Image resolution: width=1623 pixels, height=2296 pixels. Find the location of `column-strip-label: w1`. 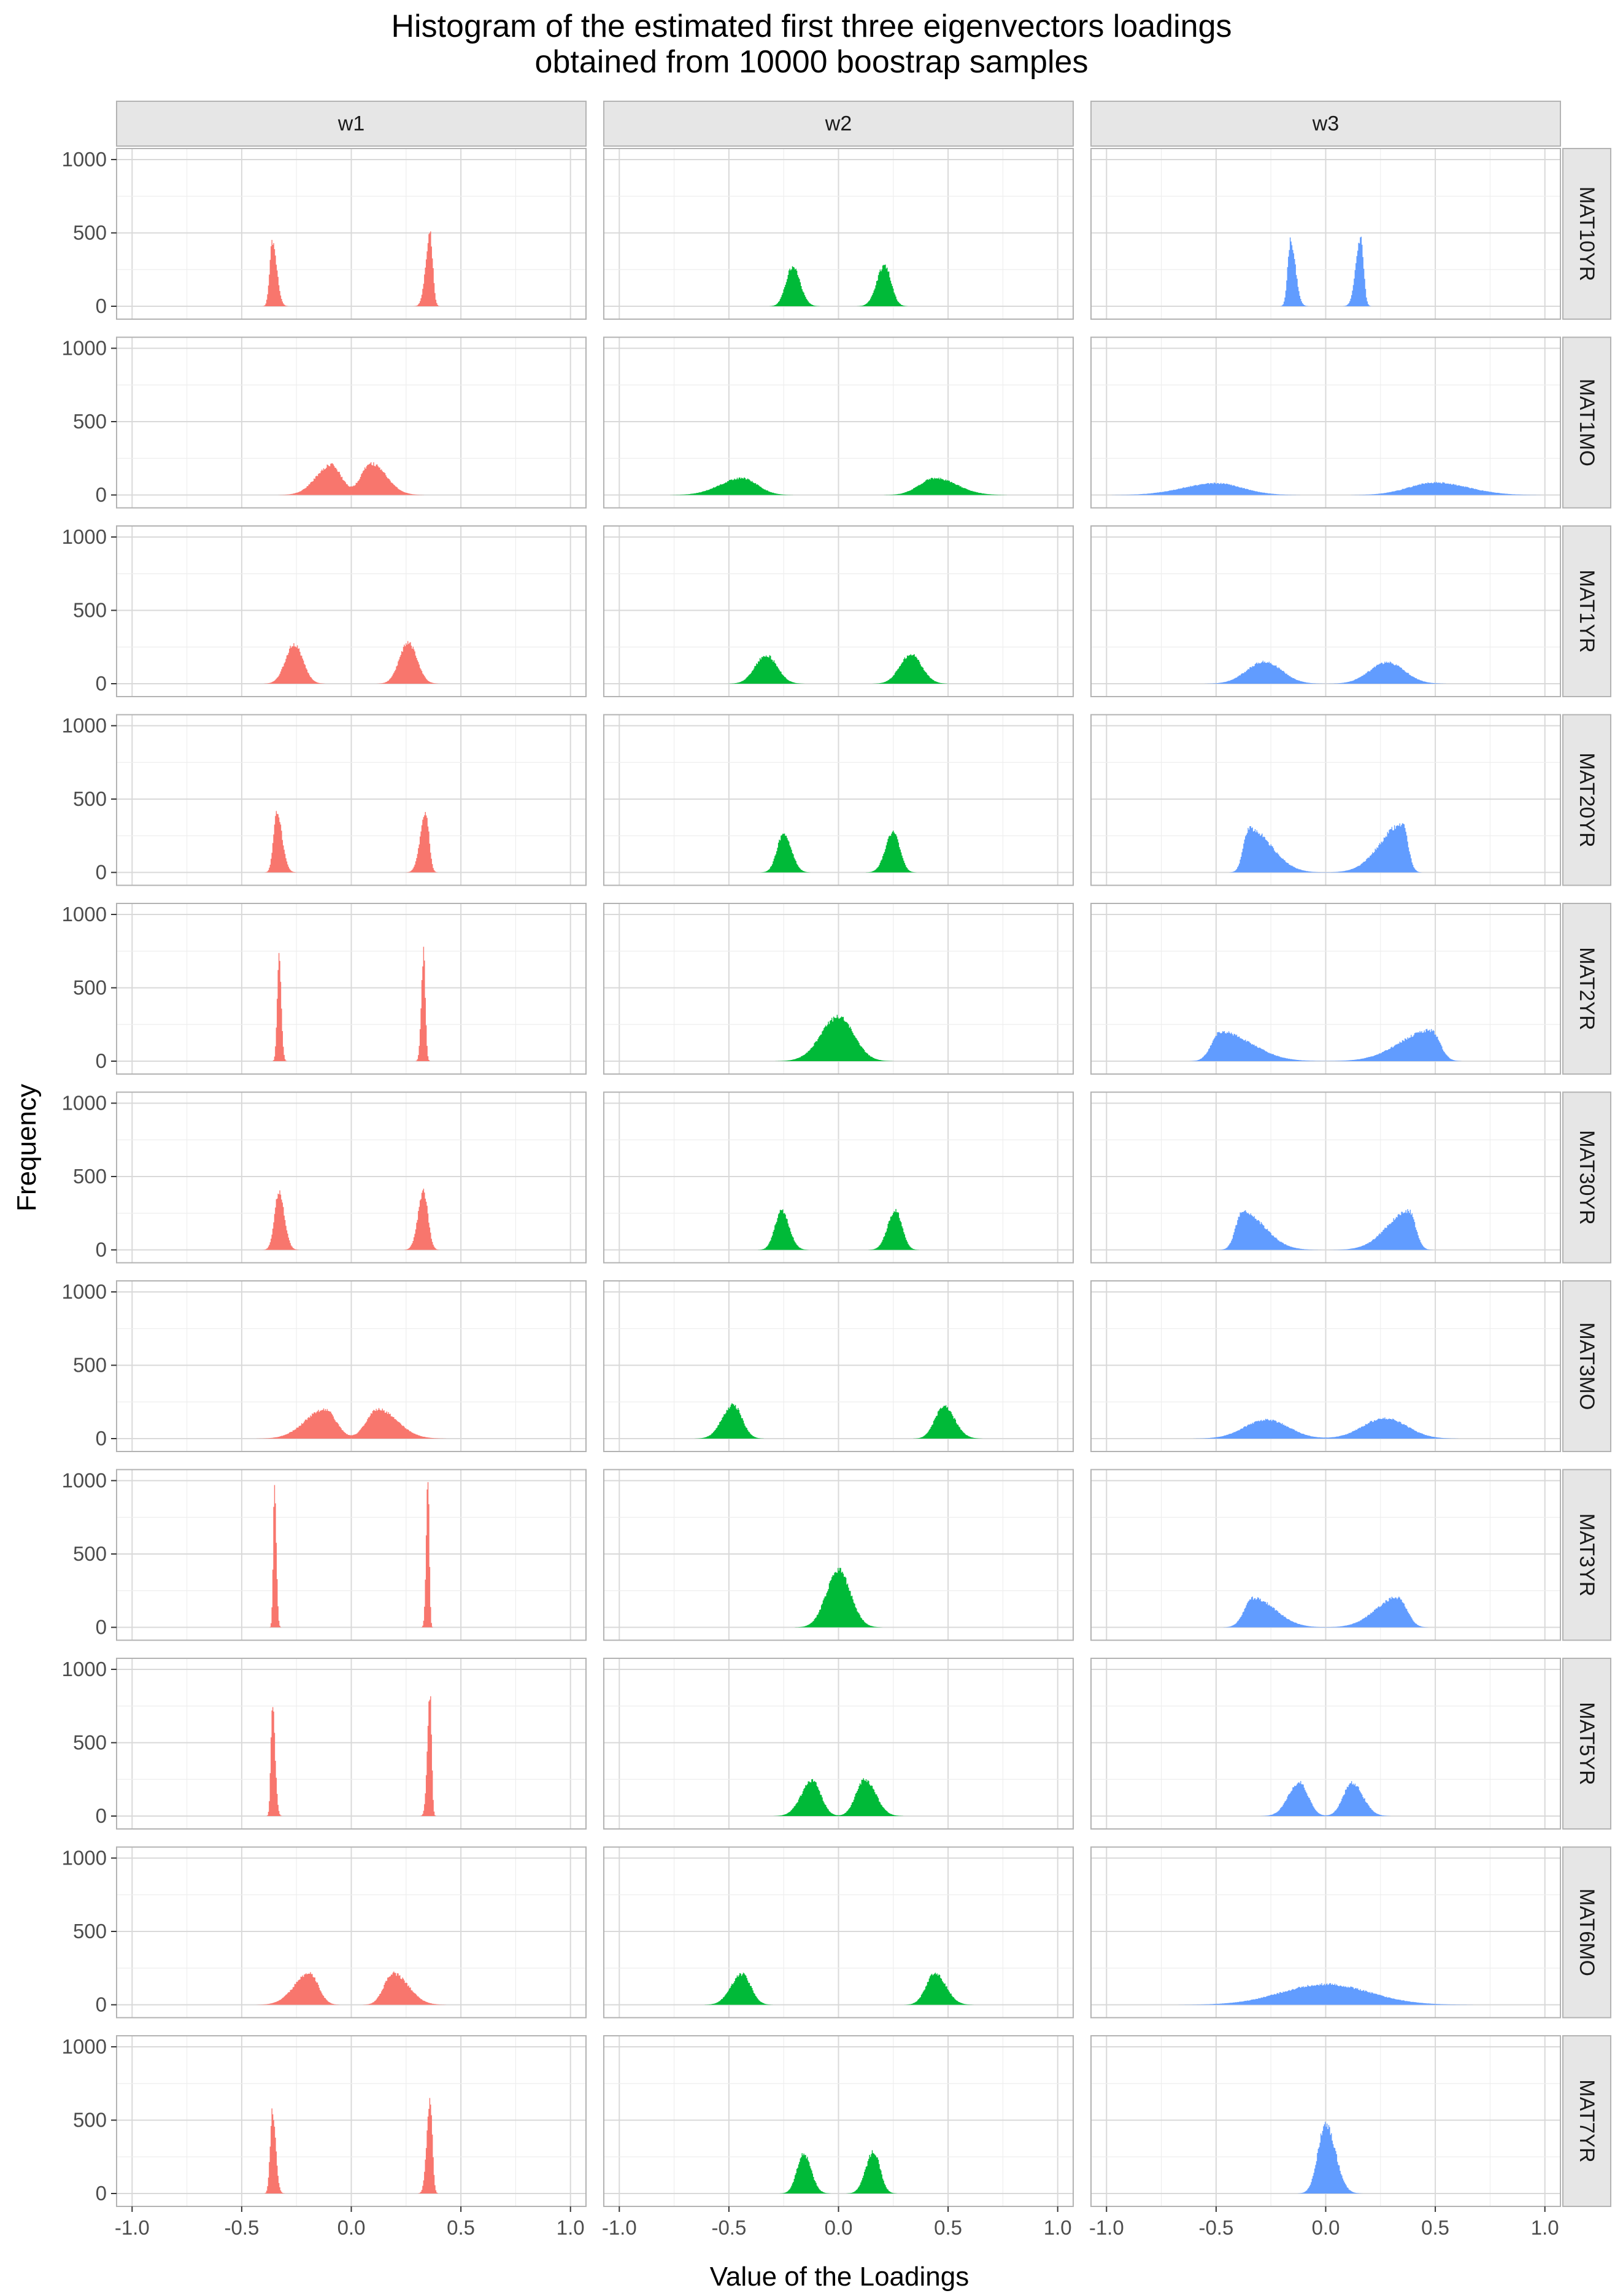

column-strip-label: w1 is located at coordinates (350, 124).